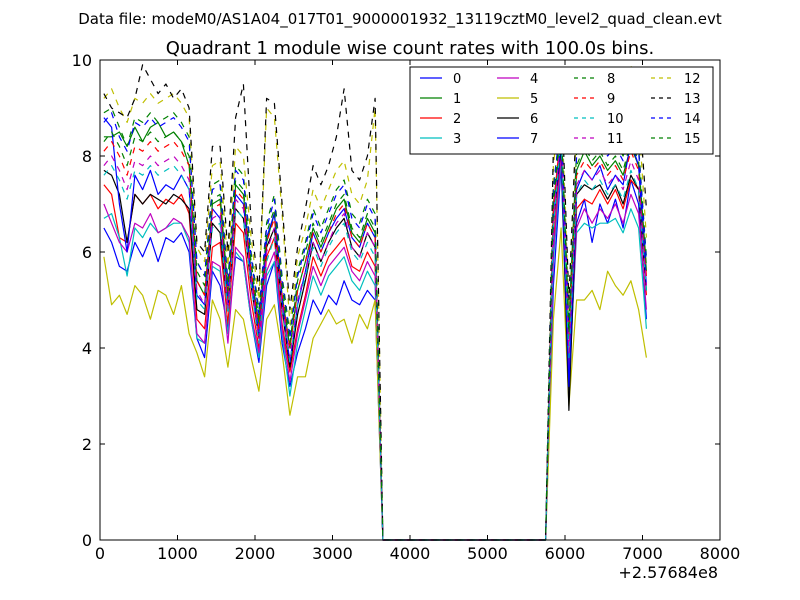  Describe the element at coordinates (87, 156) in the screenshot. I see `y-tick-label: 8` at that location.